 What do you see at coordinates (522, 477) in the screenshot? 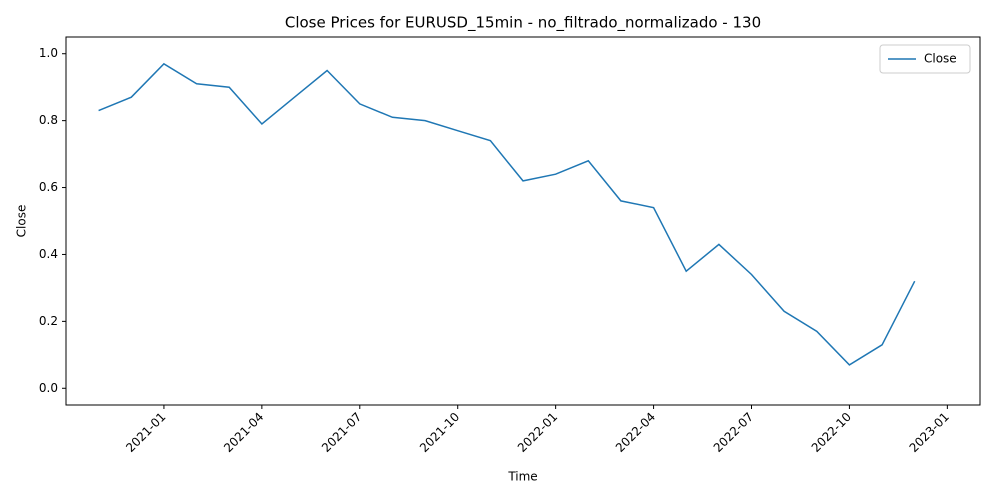
I see `x-axis-label: Time` at bounding box center [522, 477].